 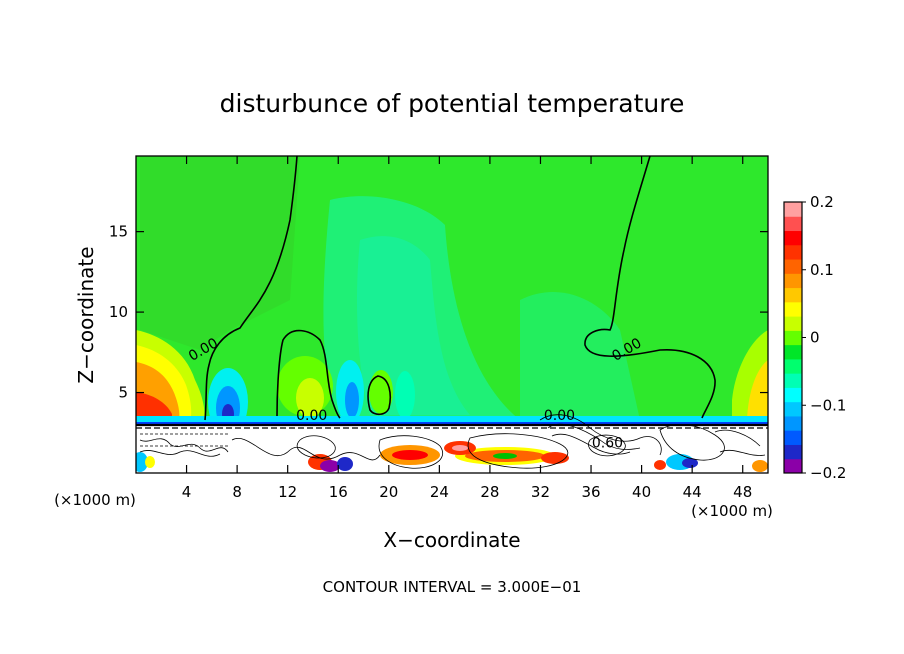 What do you see at coordinates (452, 456) in the screenshot?
I see `lower-layer-blobs` at bounding box center [452, 456].